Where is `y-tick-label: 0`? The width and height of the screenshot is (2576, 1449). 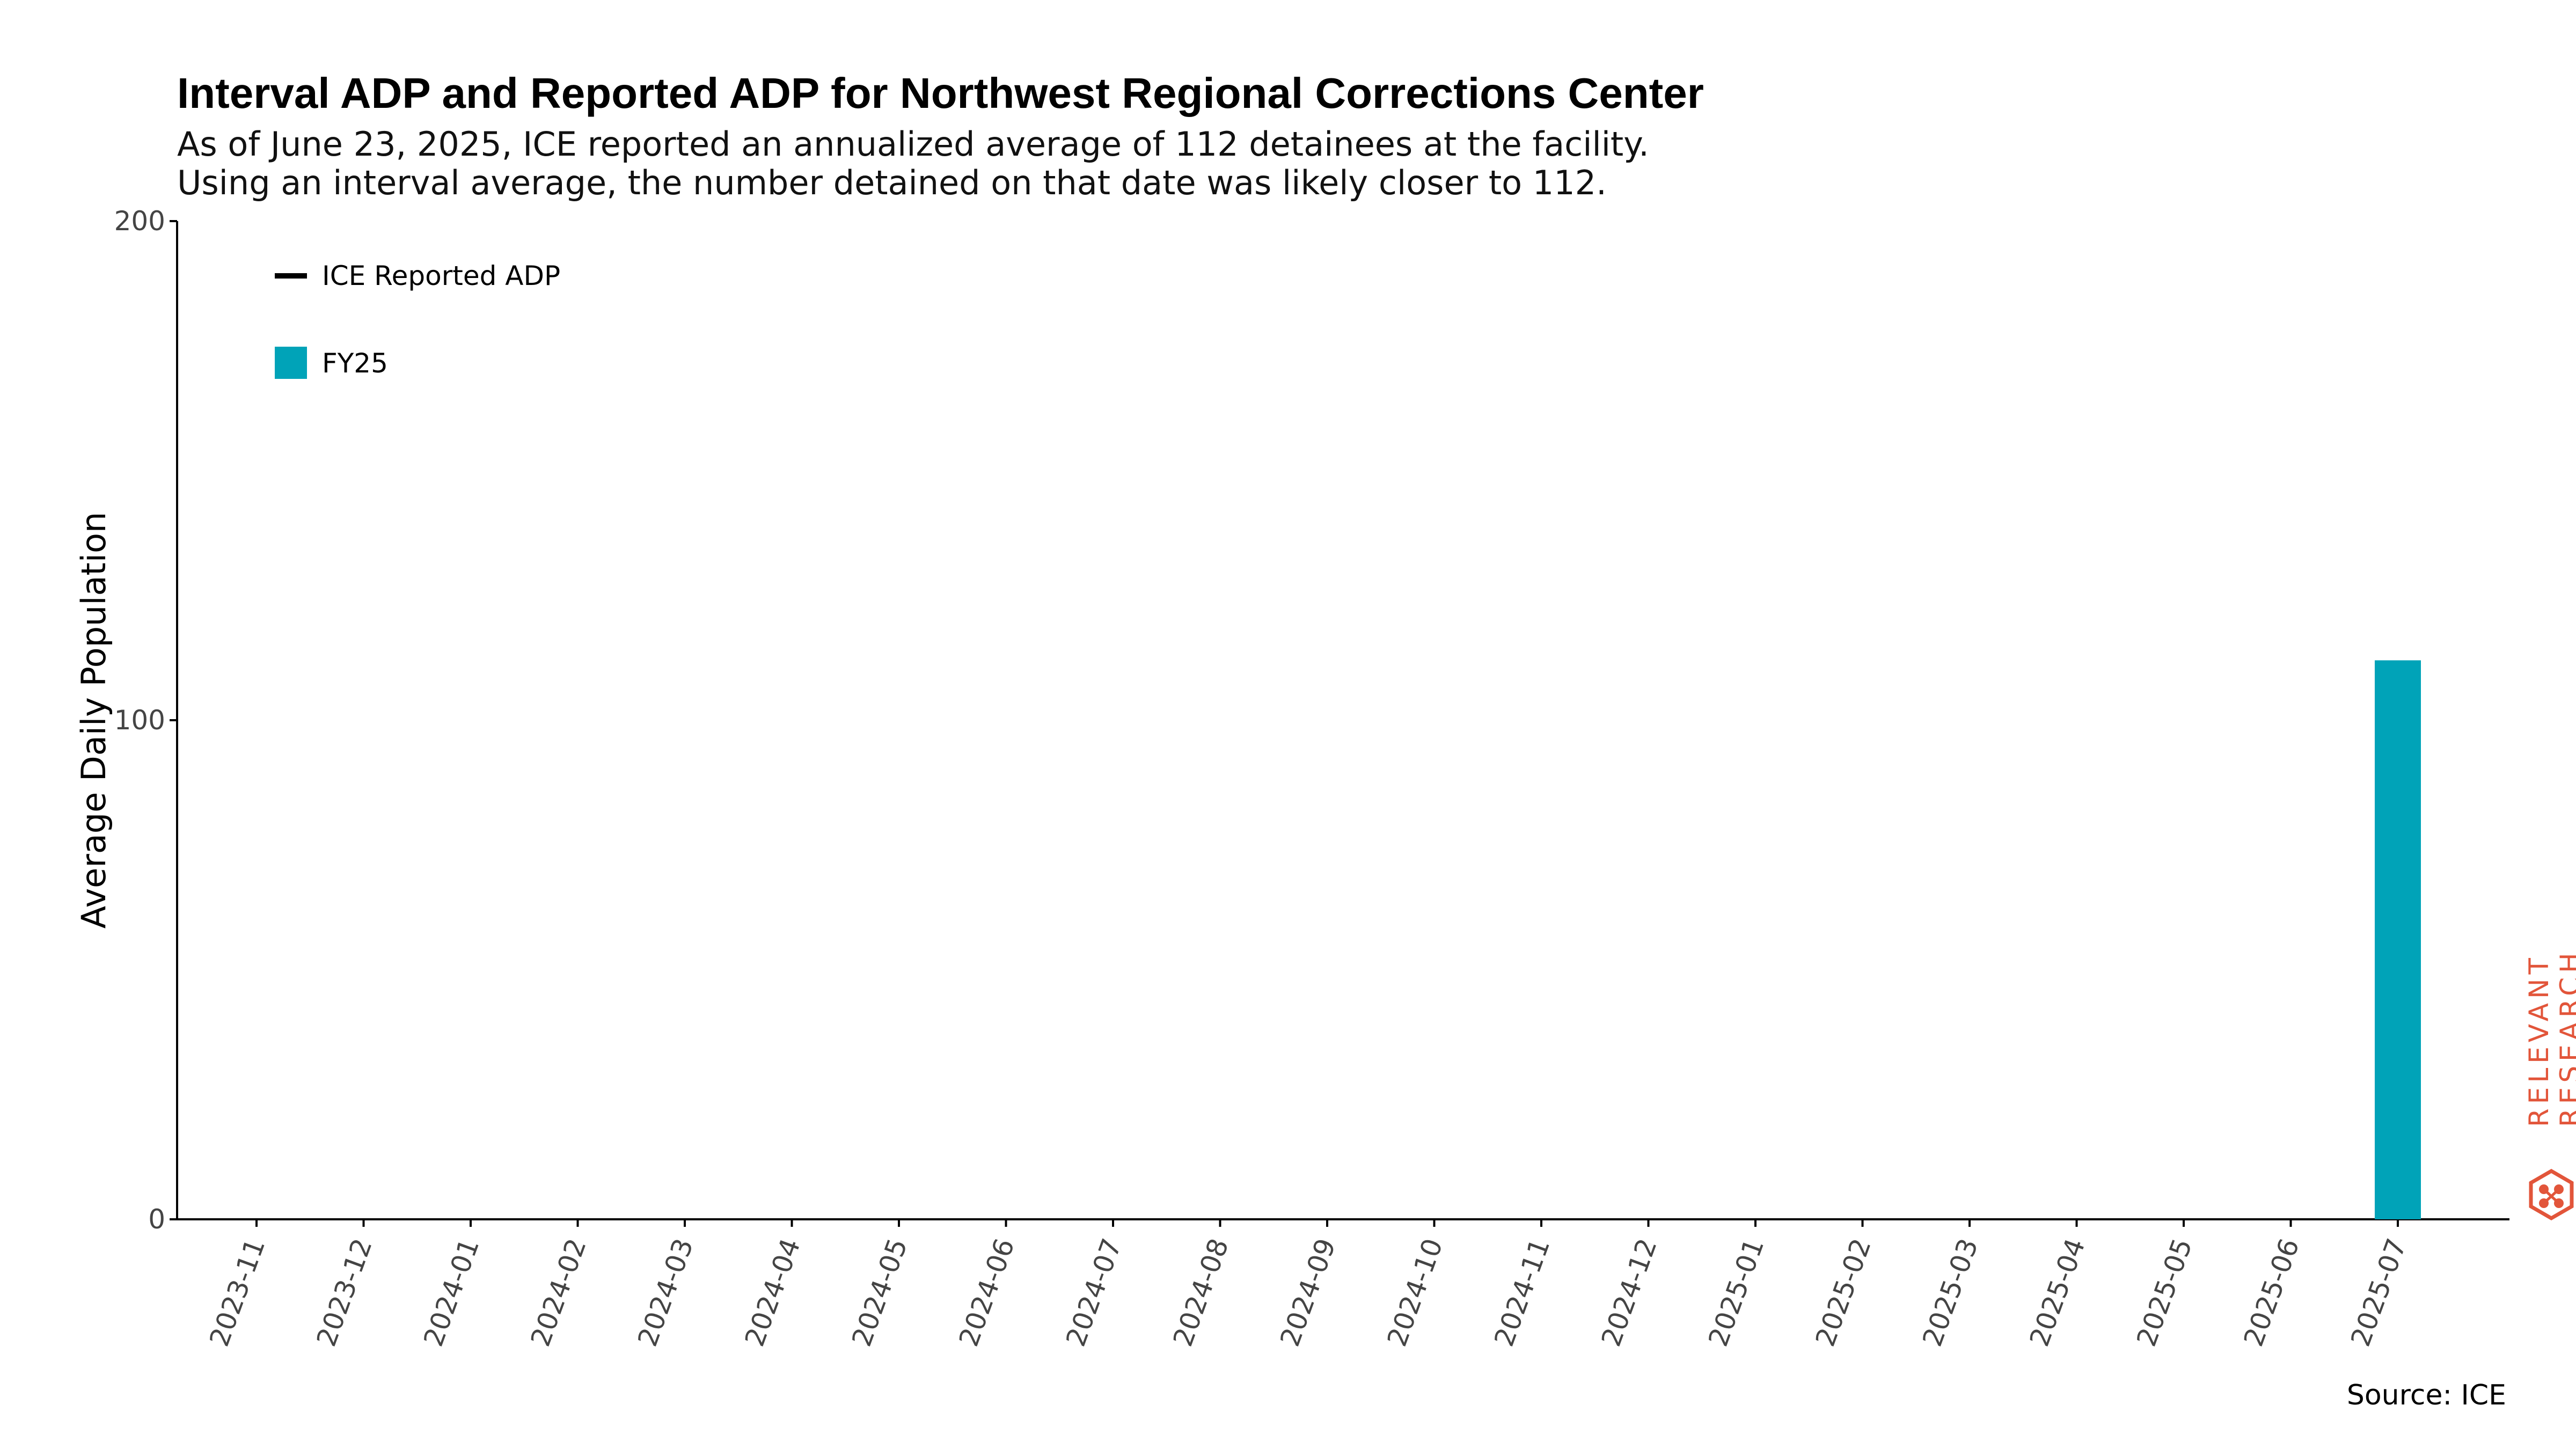
y-tick-label: 0 is located at coordinates (156, 1219).